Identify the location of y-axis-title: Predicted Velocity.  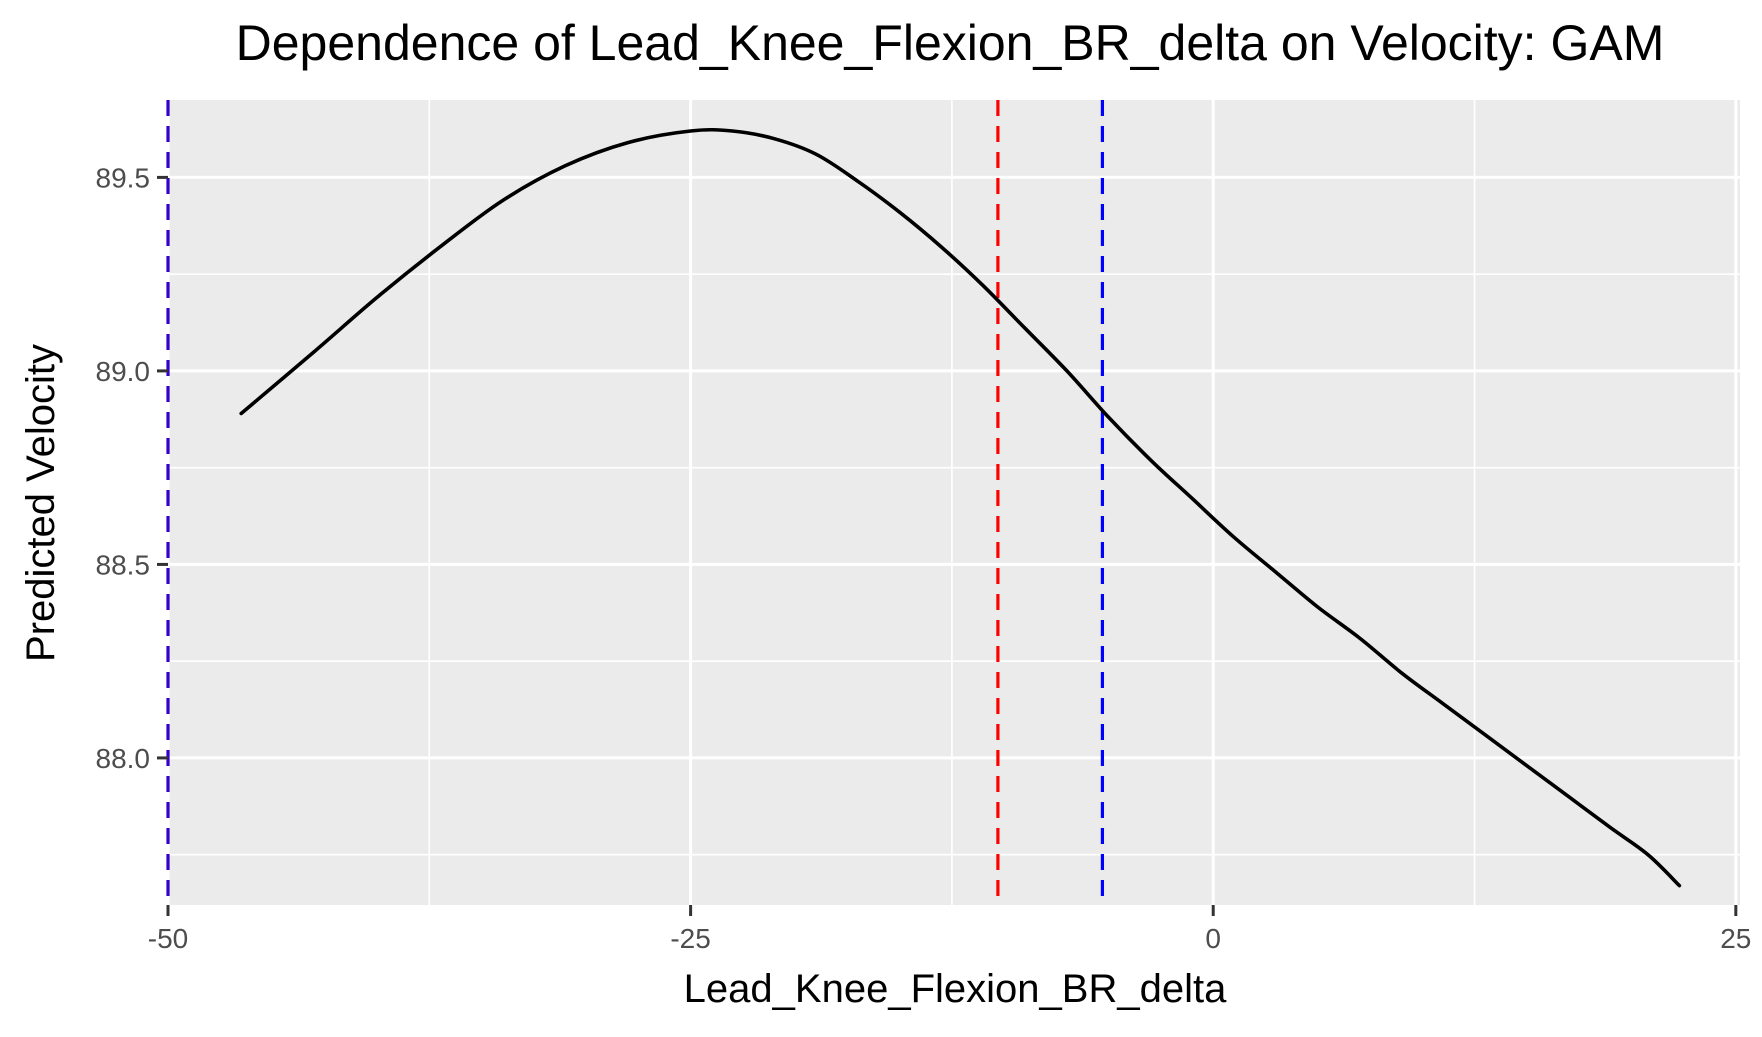
(41, 503).